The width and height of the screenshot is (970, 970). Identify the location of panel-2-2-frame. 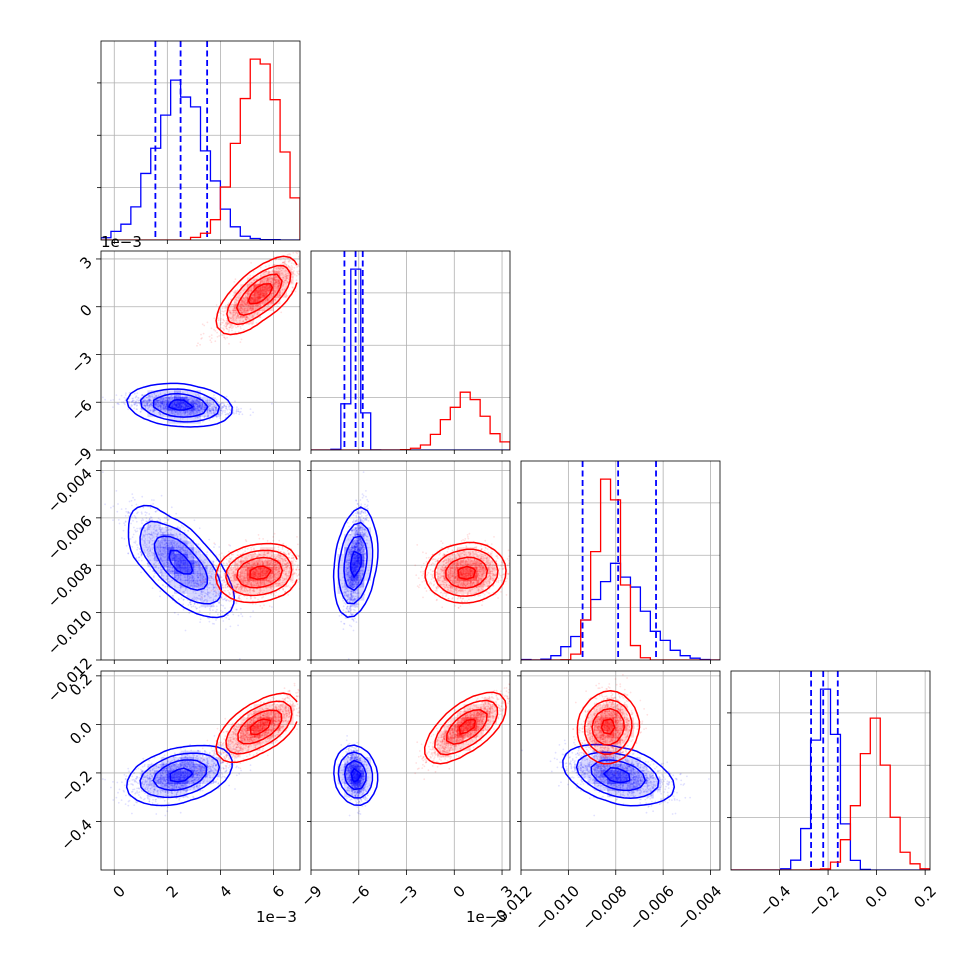
(620, 560).